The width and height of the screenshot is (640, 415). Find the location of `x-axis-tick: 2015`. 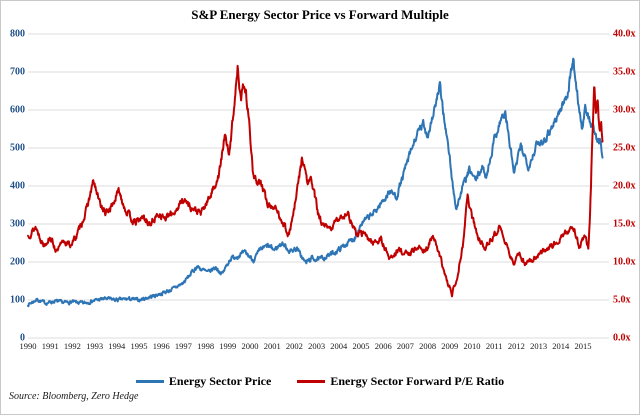

x-axis-tick: 2015 is located at coordinates (583, 346).